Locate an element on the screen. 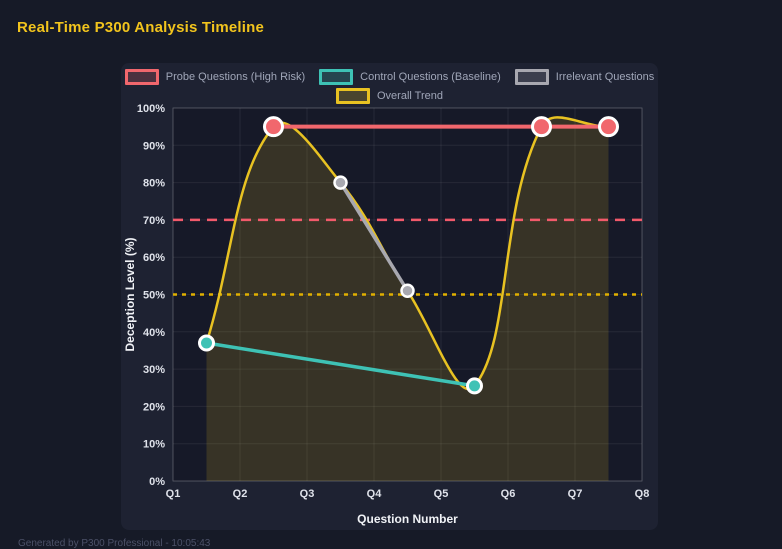  y-tick-label: 0% is located at coordinates (157, 482).